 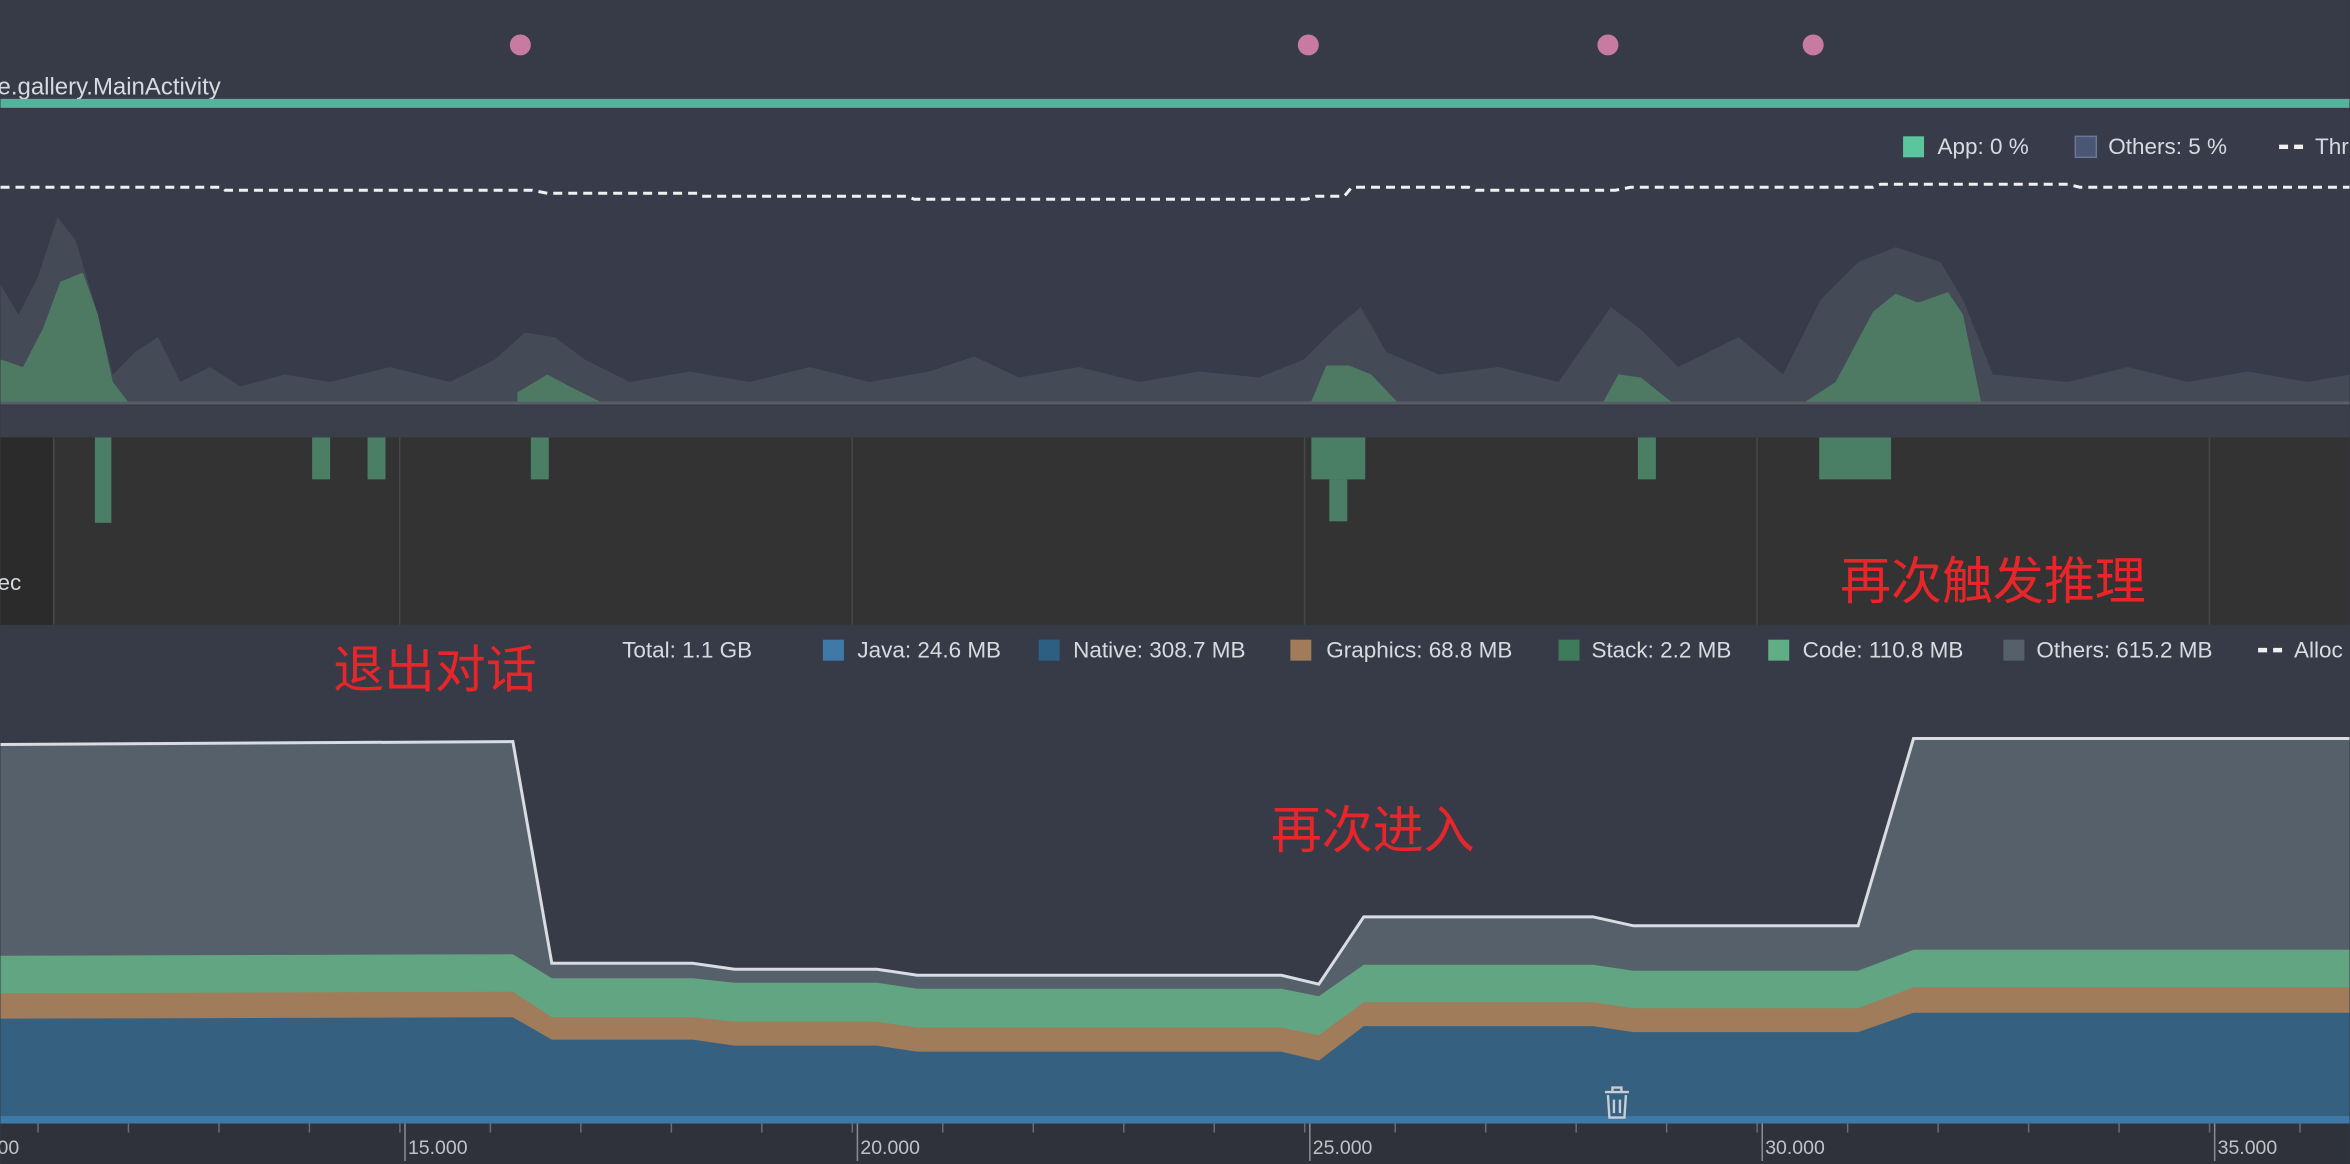 What do you see at coordinates (1373, 830) in the screenshot?
I see `annotation: 再次进入` at bounding box center [1373, 830].